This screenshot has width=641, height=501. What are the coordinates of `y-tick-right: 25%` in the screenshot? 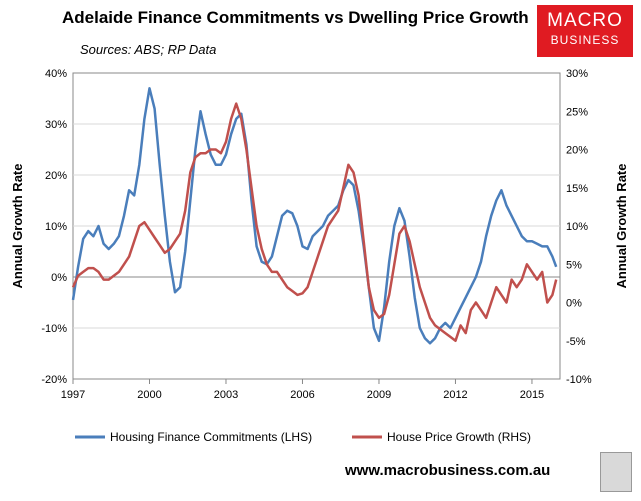 It's located at (577, 112).